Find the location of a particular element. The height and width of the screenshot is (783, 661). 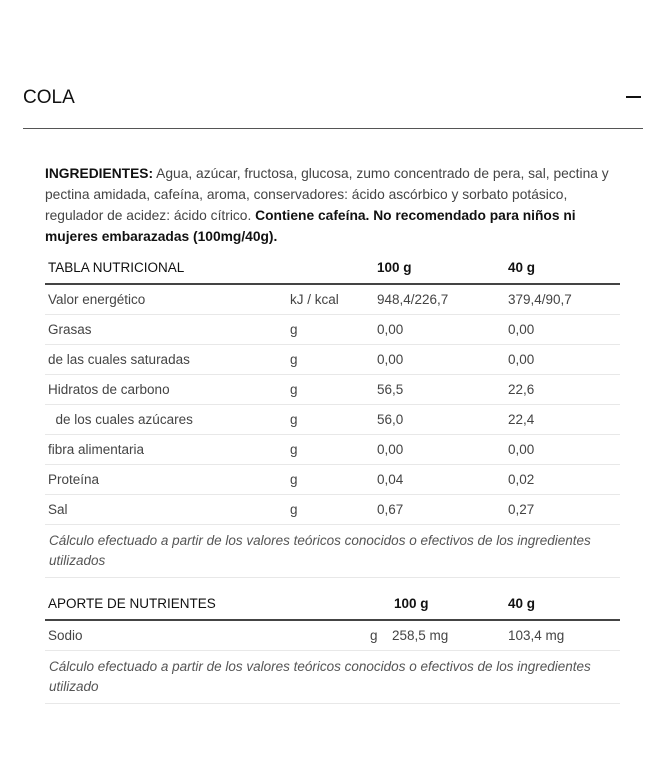

cell-per100: 0,04 is located at coordinates (390, 479).